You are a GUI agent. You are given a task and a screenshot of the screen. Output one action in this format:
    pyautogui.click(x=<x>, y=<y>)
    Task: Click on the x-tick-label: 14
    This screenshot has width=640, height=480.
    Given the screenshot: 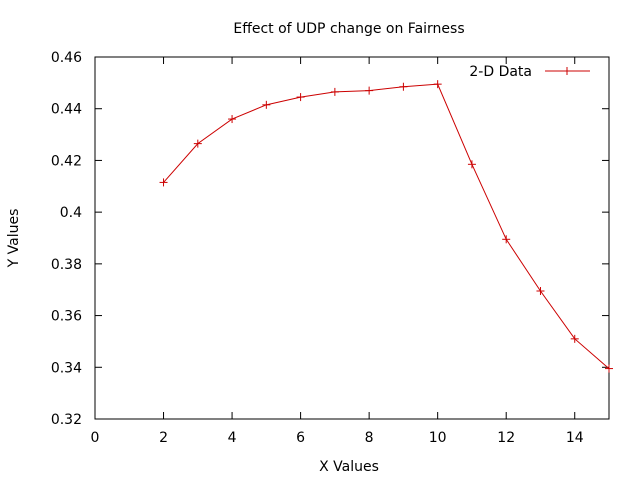 What is the action you would take?
    pyautogui.click(x=575, y=438)
    